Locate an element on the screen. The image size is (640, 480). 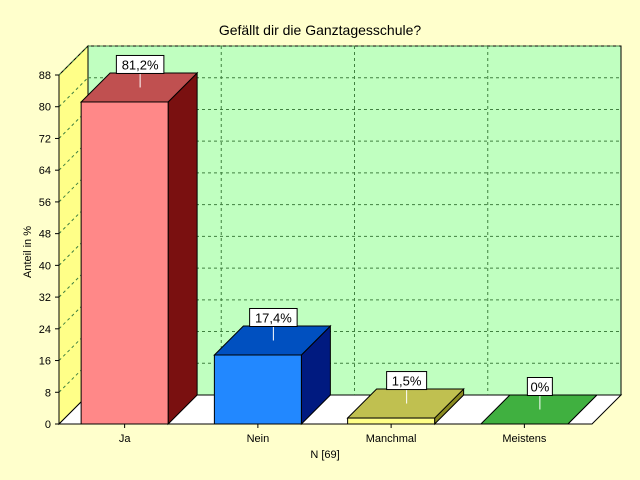
bar-nein is located at coordinates (272, 375).